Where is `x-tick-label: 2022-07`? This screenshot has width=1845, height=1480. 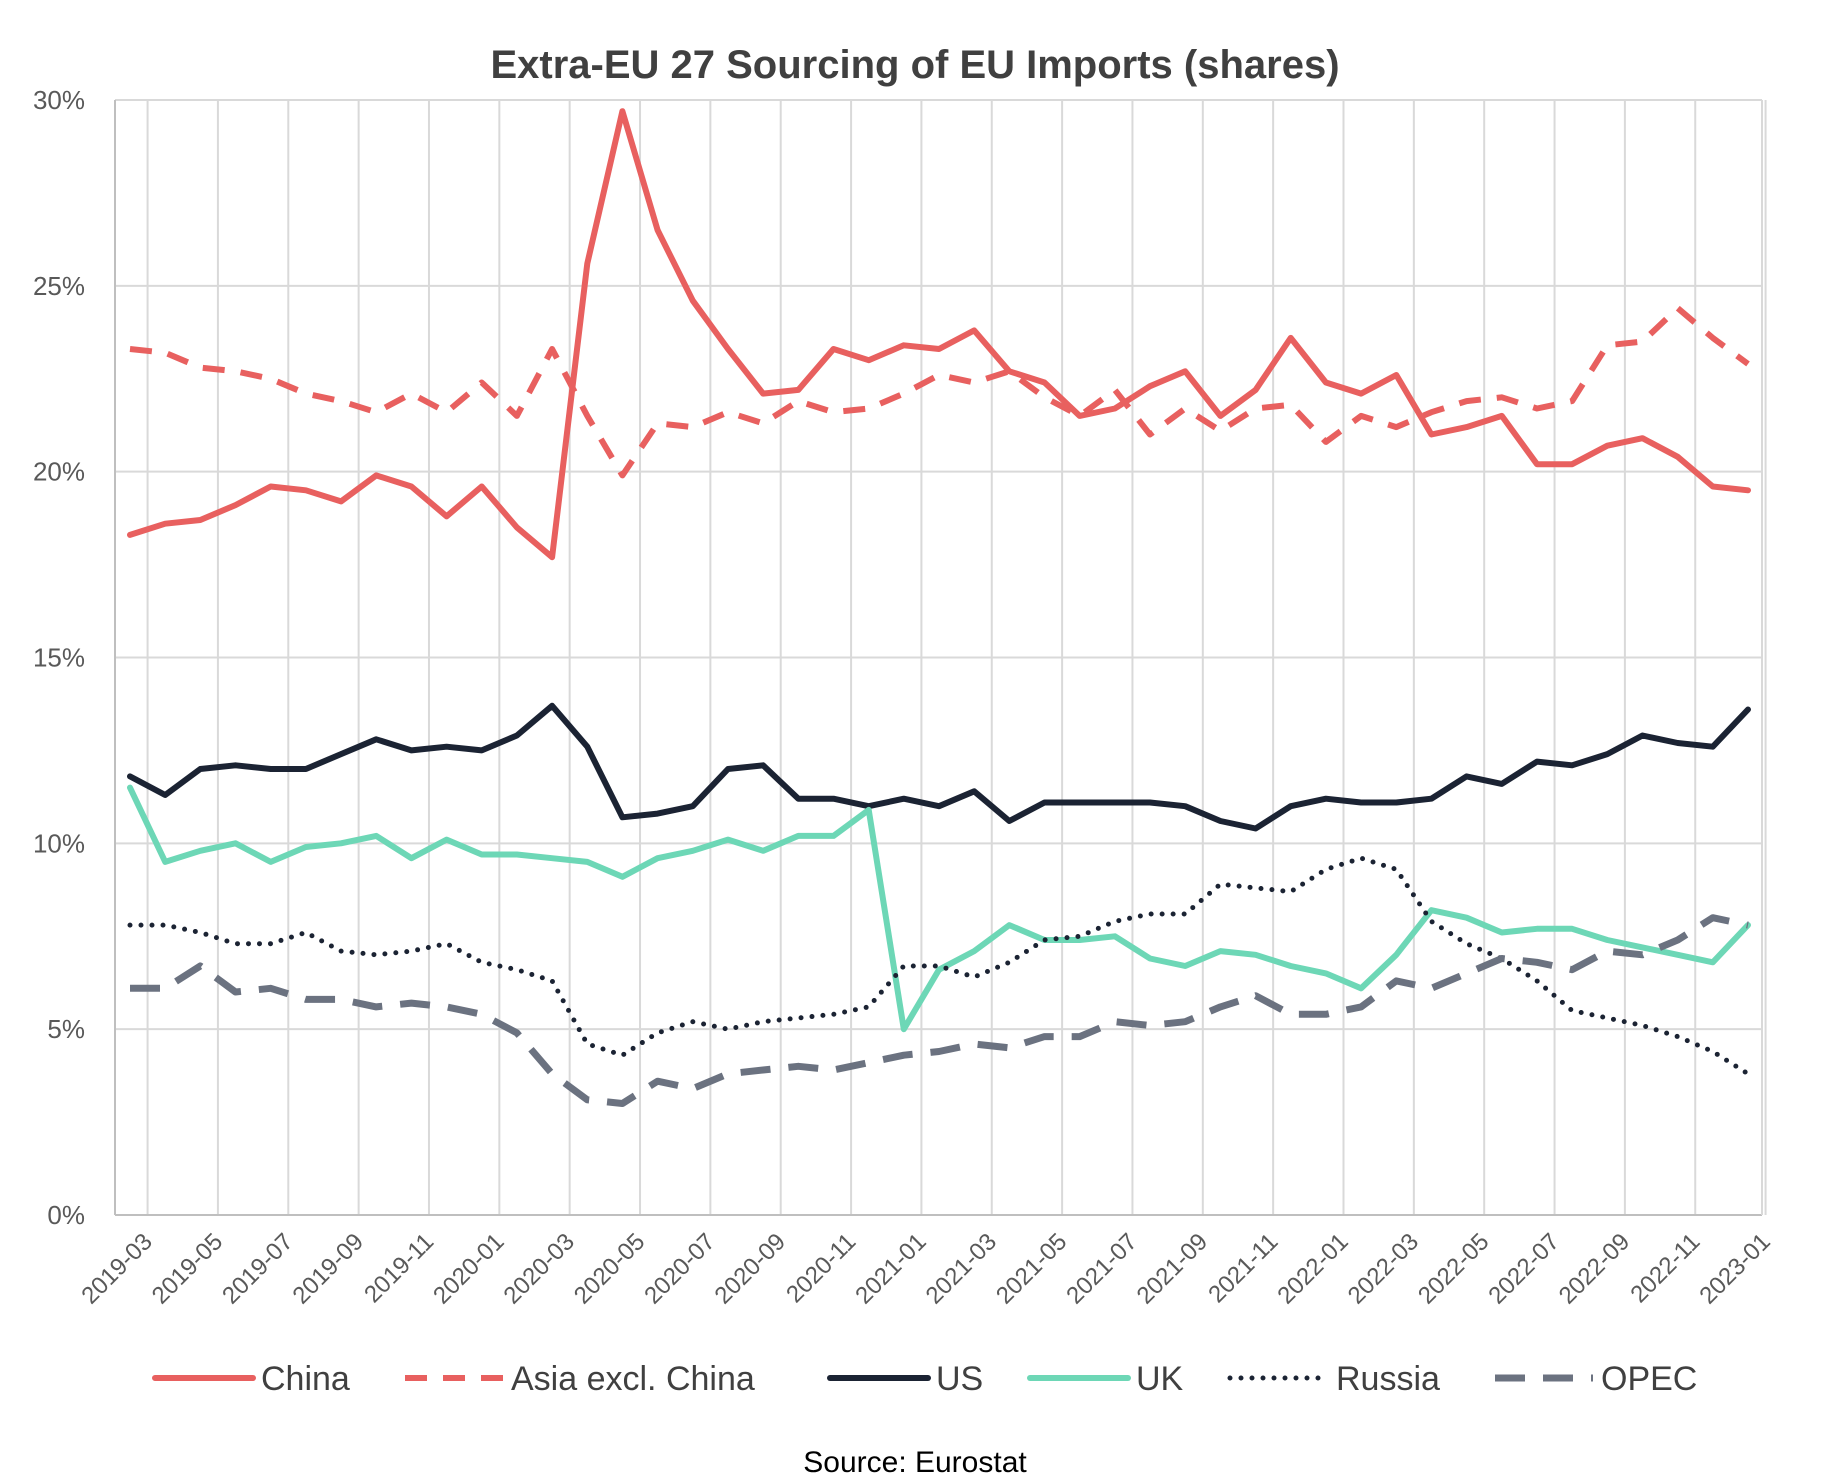 x-tick-label: 2022-07 is located at coordinates (1523, 1268).